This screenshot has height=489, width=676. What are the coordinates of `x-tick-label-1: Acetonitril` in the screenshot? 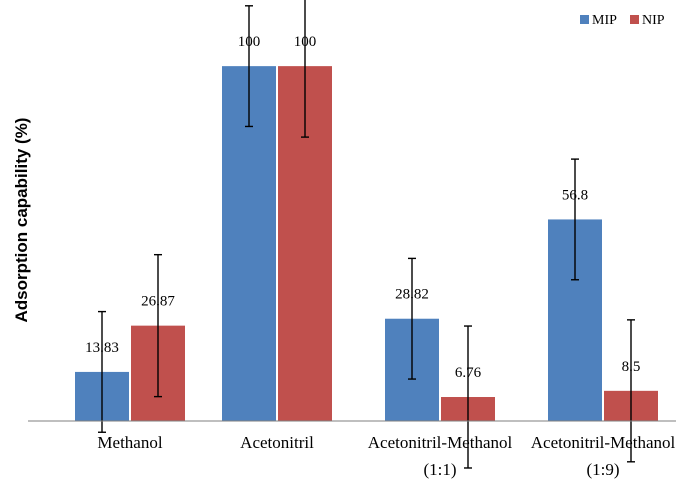 It's located at (277, 442).